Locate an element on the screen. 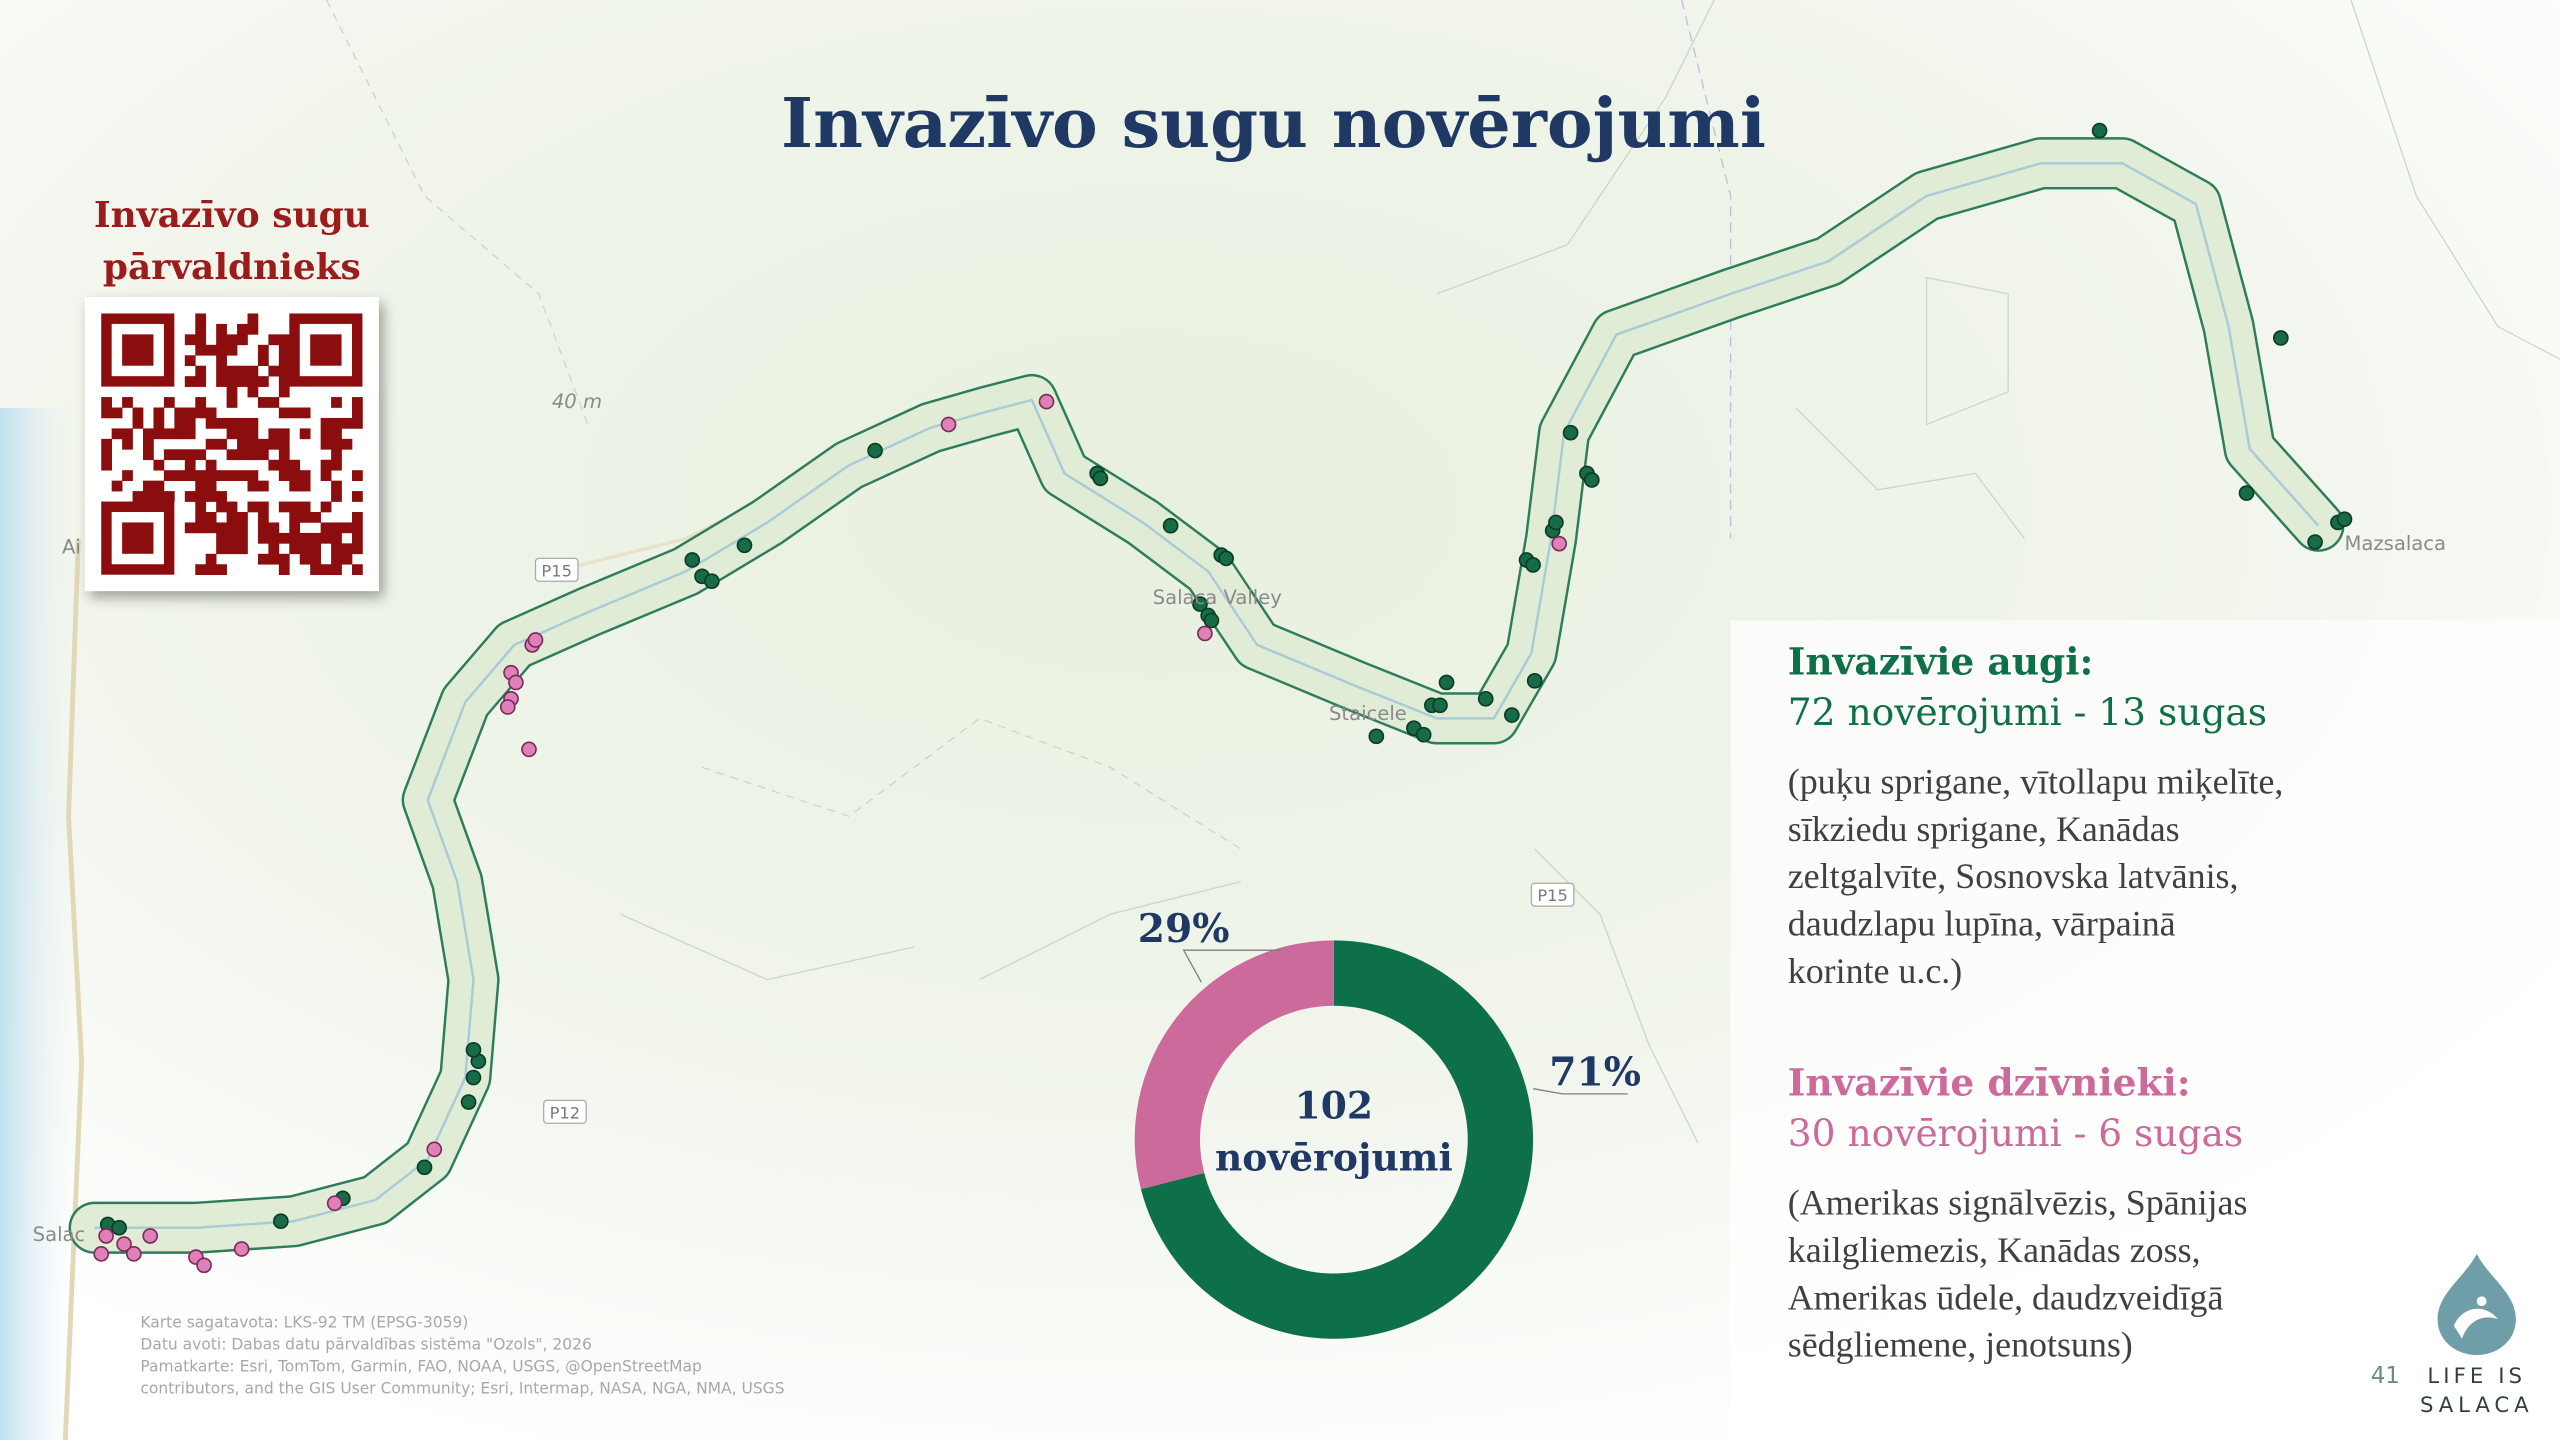 The height and width of the screenshot is (1440, 2560). species-list: kailgliemezis, Kanādas zoss, is located at coordinates (1994, 1250).